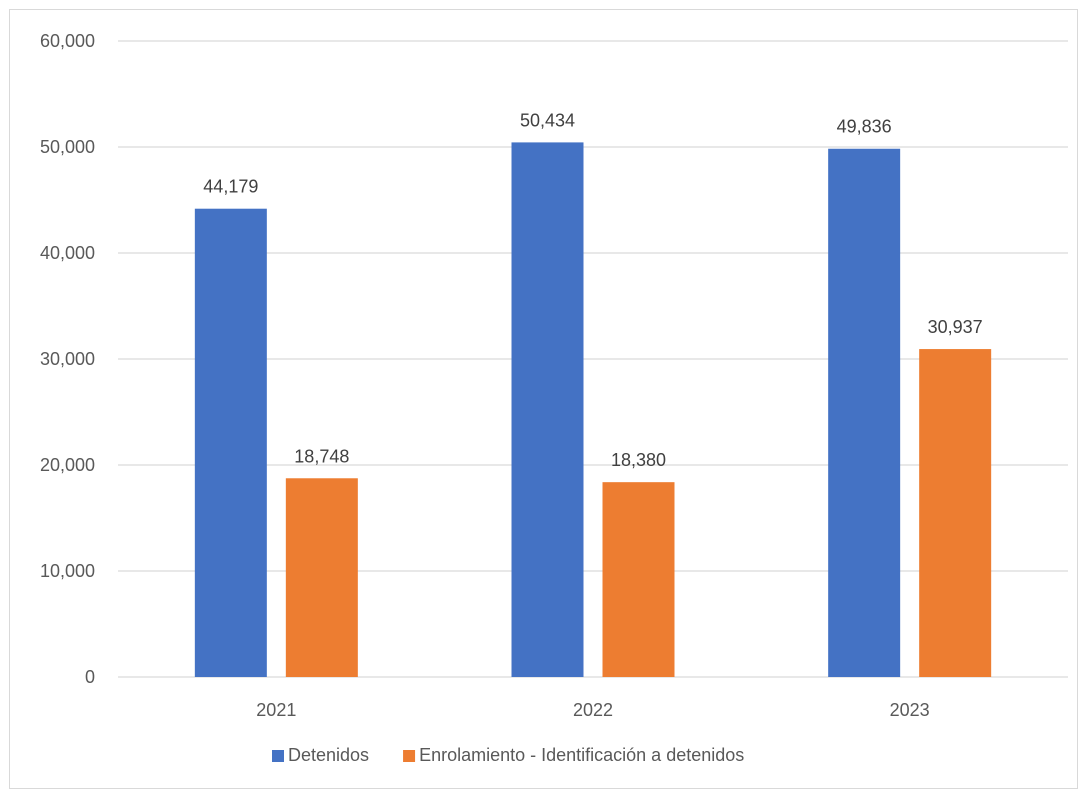  I want to click on y-axis: 0 10,000 20,000 30,000 40,000 50,000 60,000, so click(67, 359).